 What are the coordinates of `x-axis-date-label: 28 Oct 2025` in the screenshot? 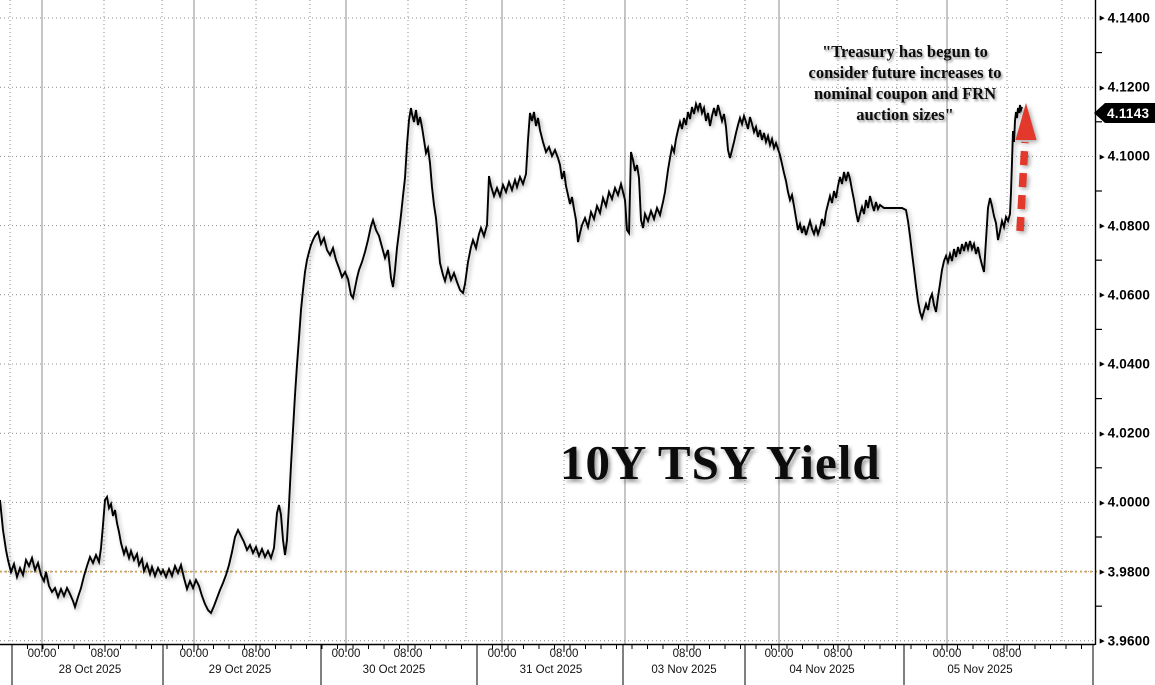 It's located at (90, 670).